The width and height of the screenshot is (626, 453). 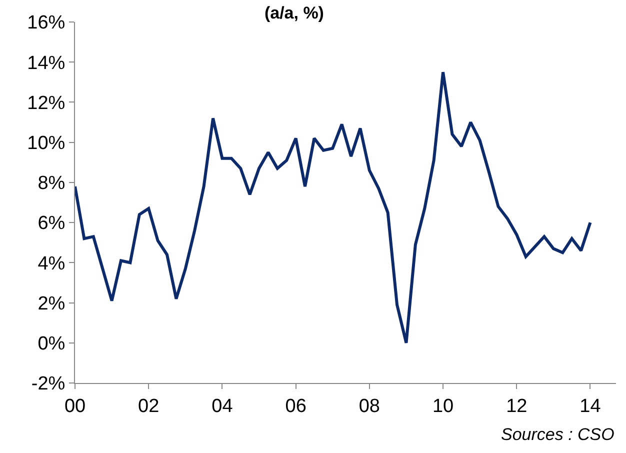 I want to click on y-tick-label: 12%, so click(x=46, y=103).